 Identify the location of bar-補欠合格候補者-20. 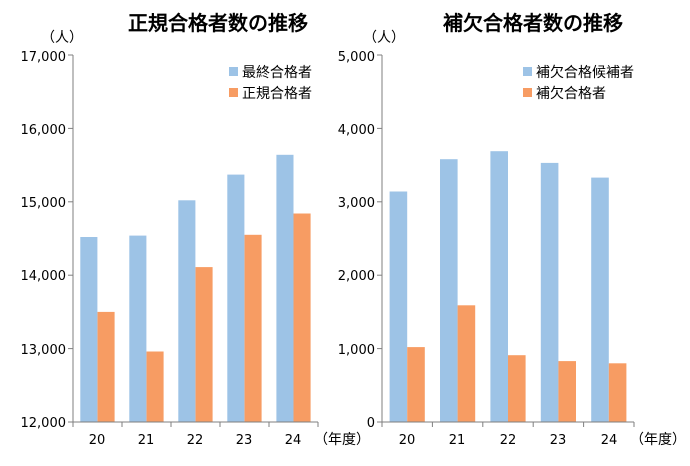
(398, 306).